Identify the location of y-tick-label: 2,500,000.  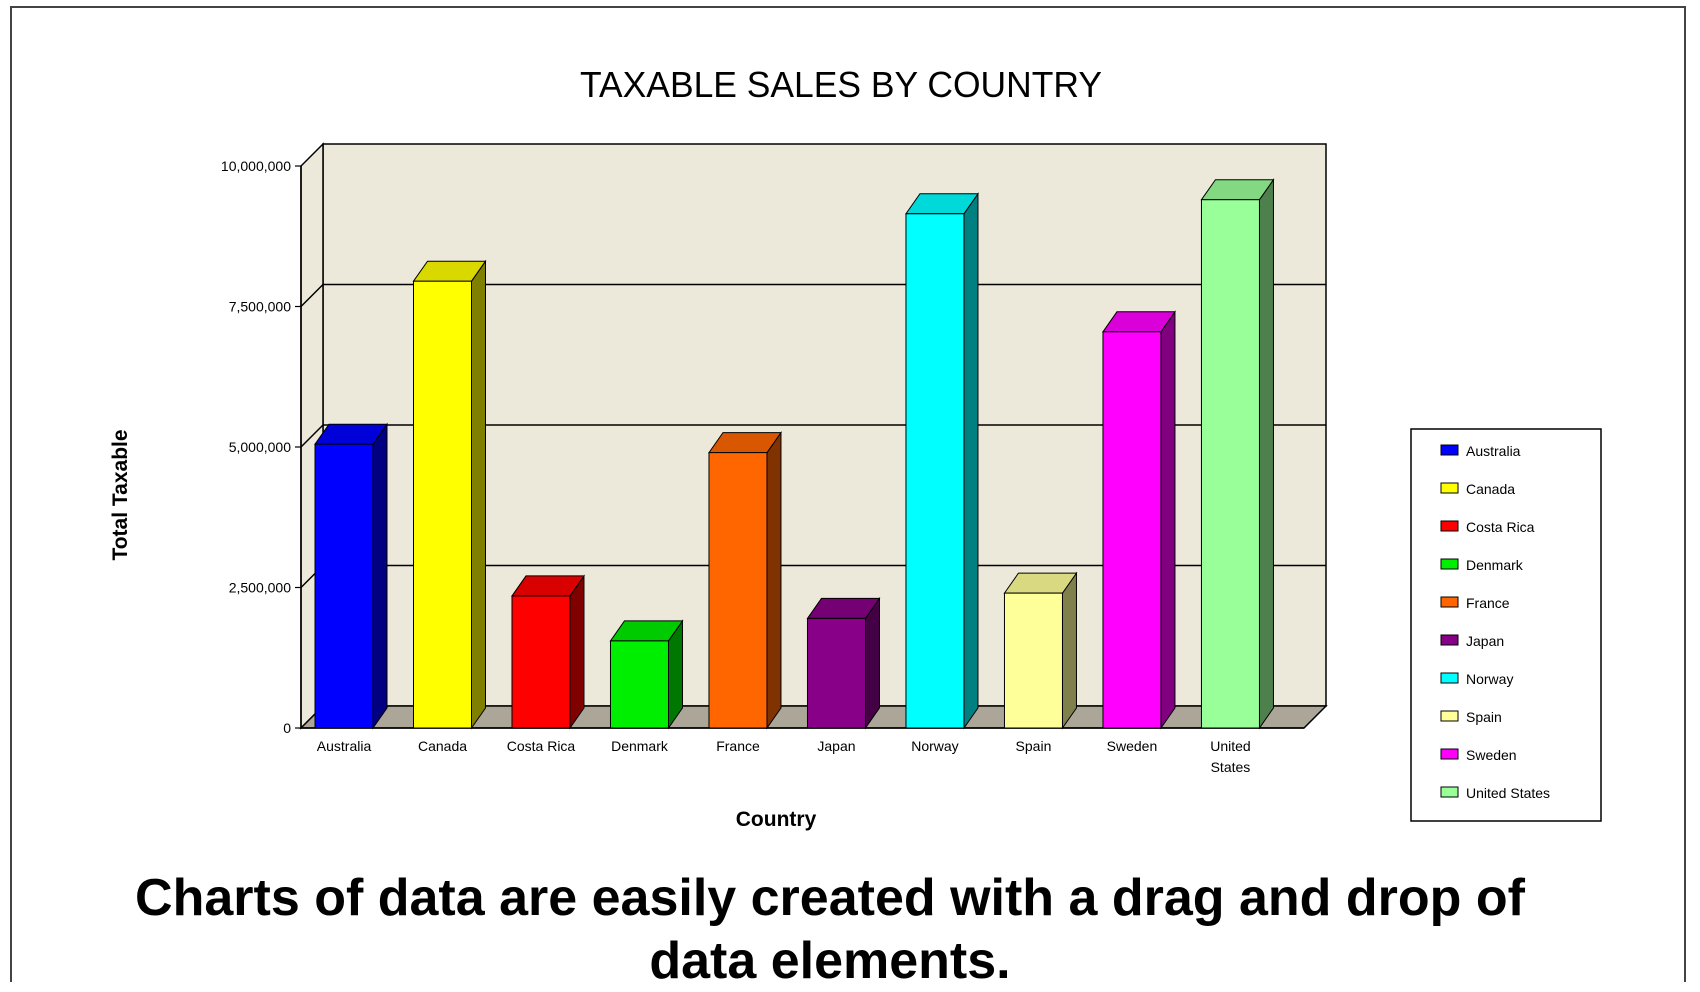
(260, 588).